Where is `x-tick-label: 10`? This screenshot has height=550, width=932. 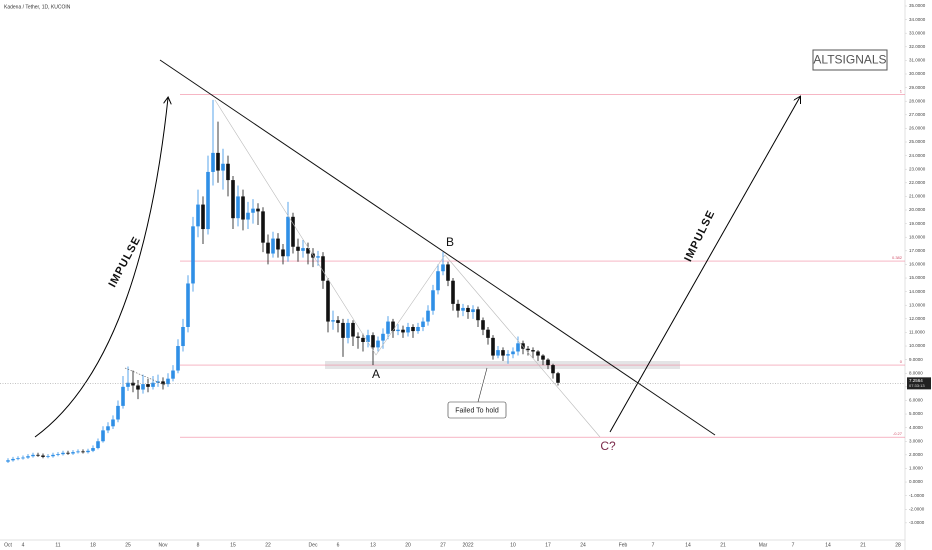 x-tick-label: 10 is located at coordinates (513, 545).